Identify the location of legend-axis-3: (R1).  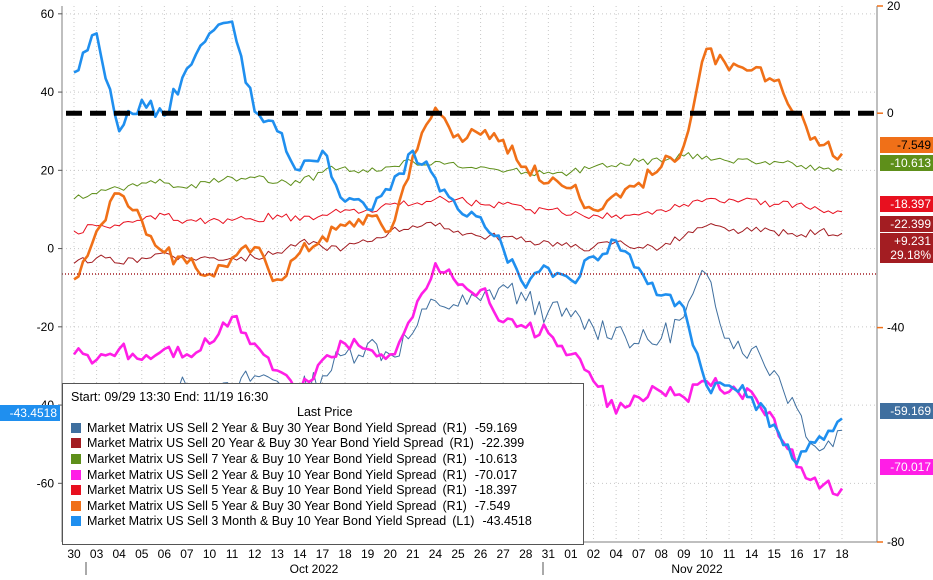
(454, 474).